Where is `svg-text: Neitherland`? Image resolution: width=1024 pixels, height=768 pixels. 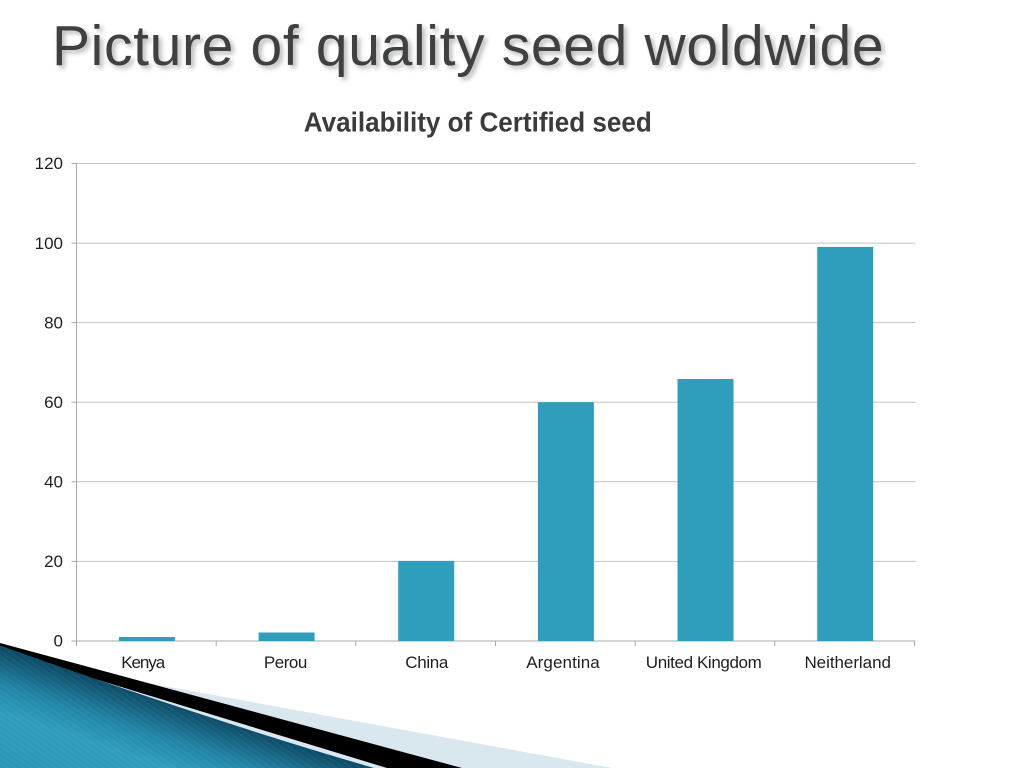
svg-text: Neitherland is located at coordinates (847, 662).